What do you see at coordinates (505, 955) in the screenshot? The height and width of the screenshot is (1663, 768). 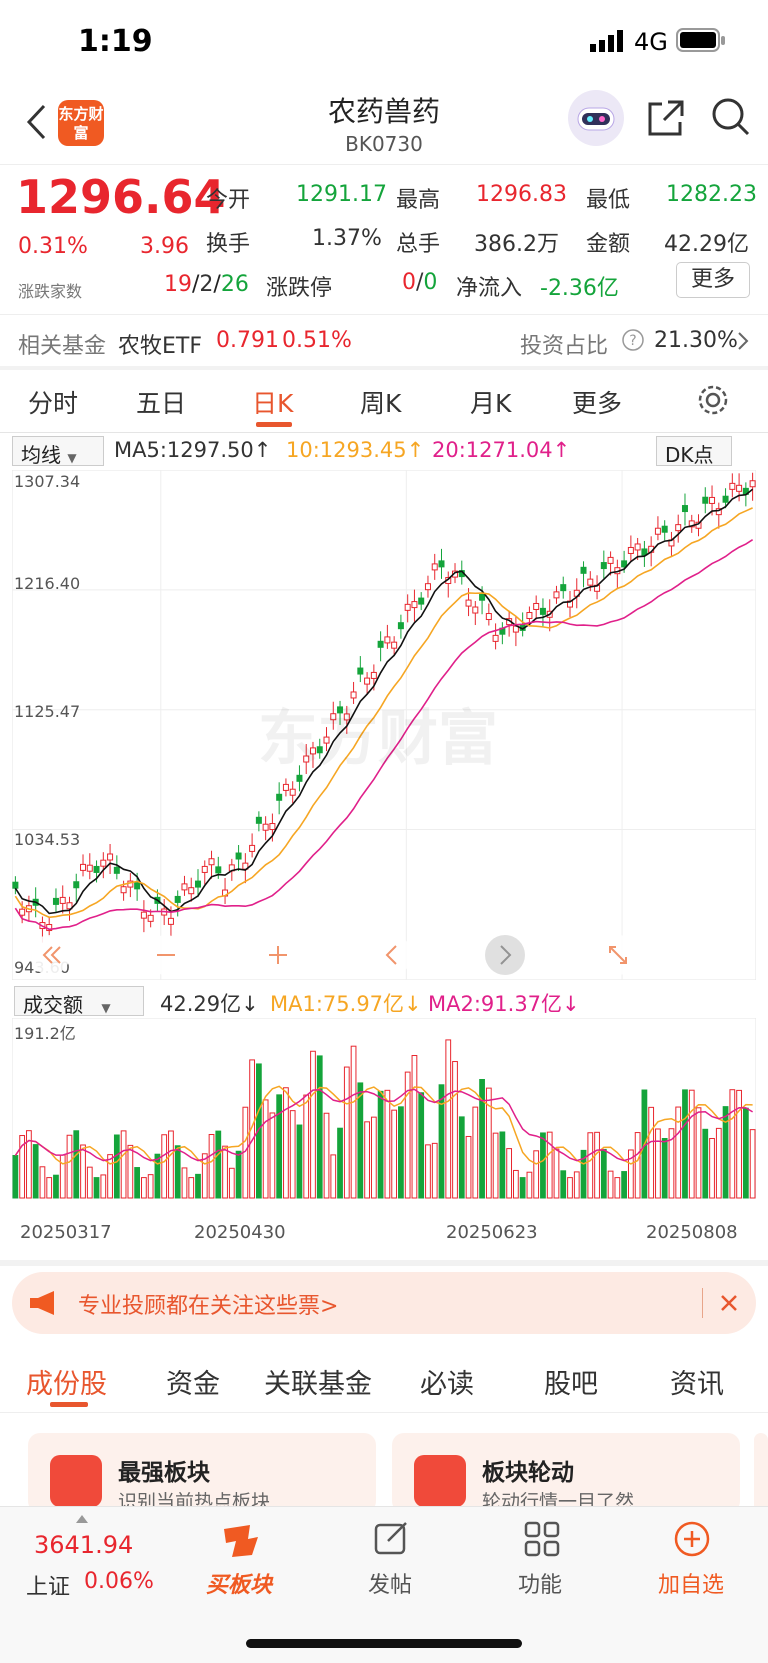 I see `scroll-right-button` at bounding box center [505, 955].